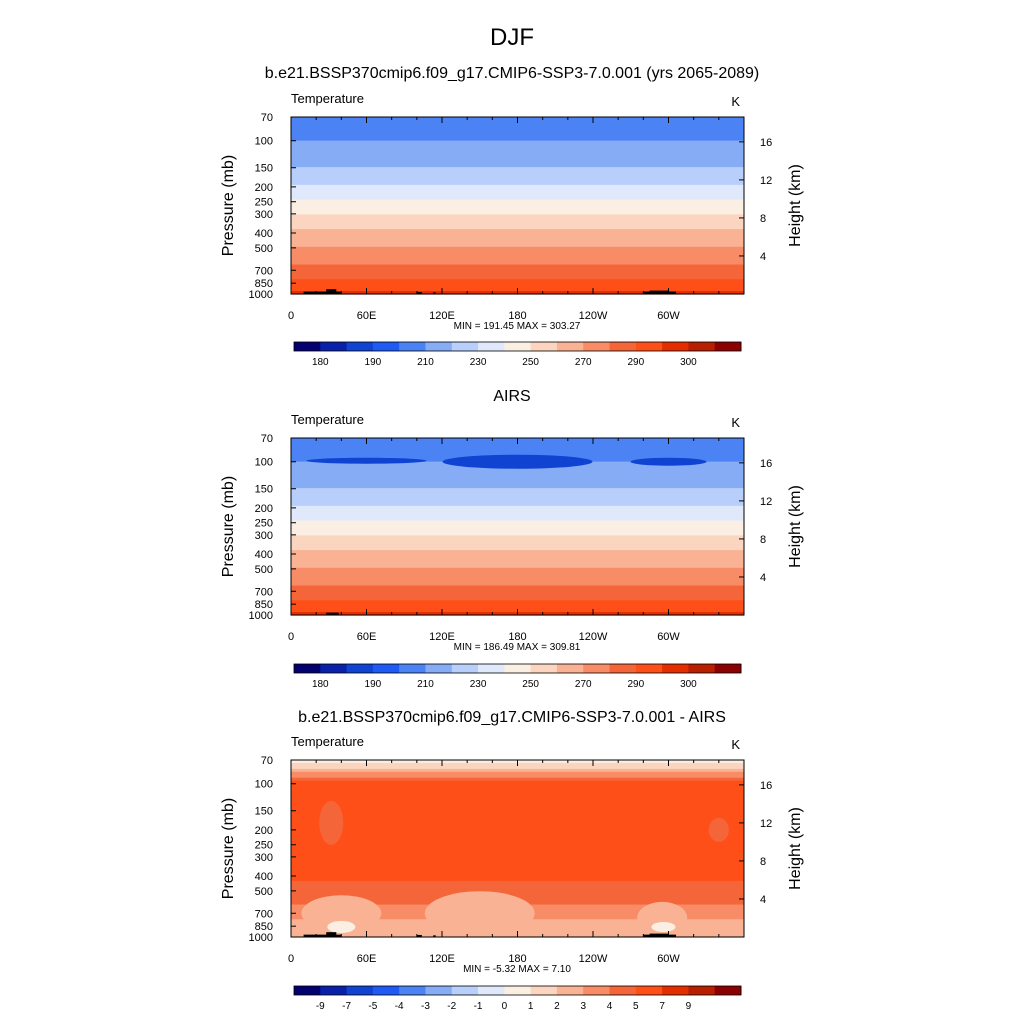 The height and width of the screenshot is (1024, 1024). Describe the element at coordinates (517, 998) in the screenshot. I see `colorbar: -9 -7 -5 -4 -3 -2 -1 0 1 2 3 4 5 7 9` at that location.